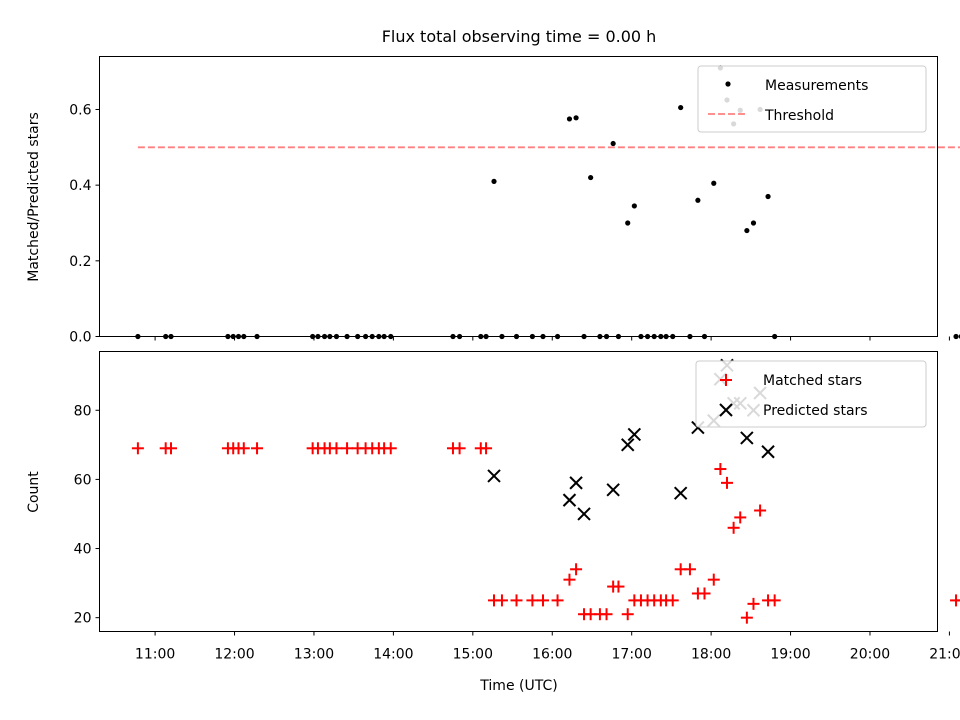  Describe the element at coordinates (944, 655) in the screenshot. I see `x-tick-label: 21:00` at that location.